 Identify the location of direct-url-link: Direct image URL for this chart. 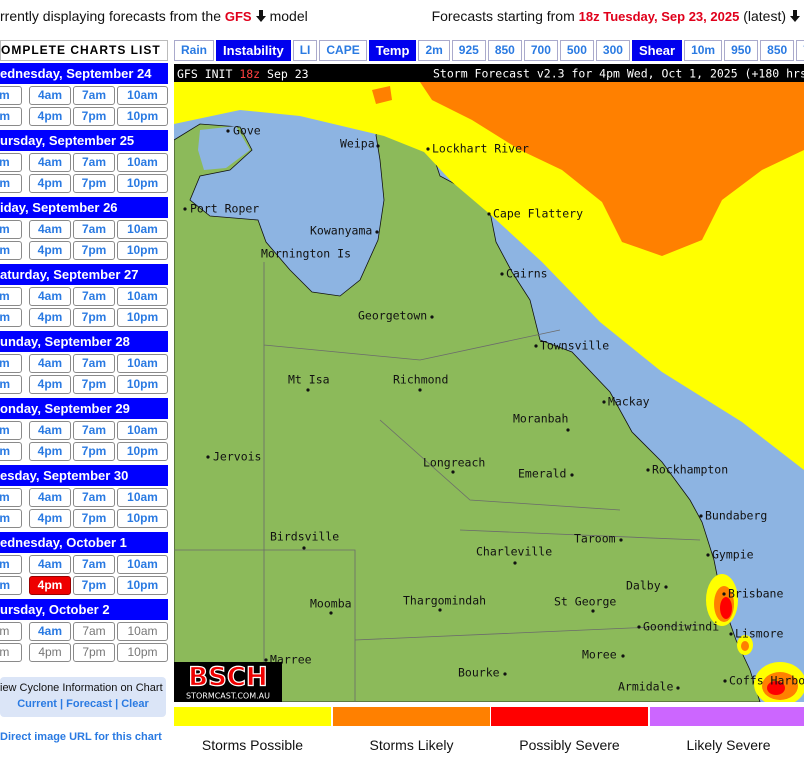
(81, 737).